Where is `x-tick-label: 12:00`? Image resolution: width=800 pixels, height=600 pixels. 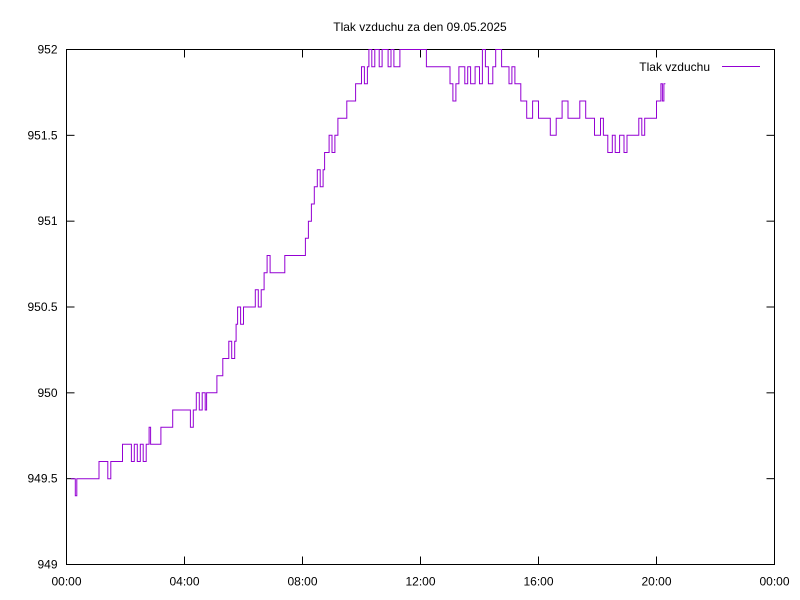 x-tick-label: 12:00 is located at coordinates (420, 582).